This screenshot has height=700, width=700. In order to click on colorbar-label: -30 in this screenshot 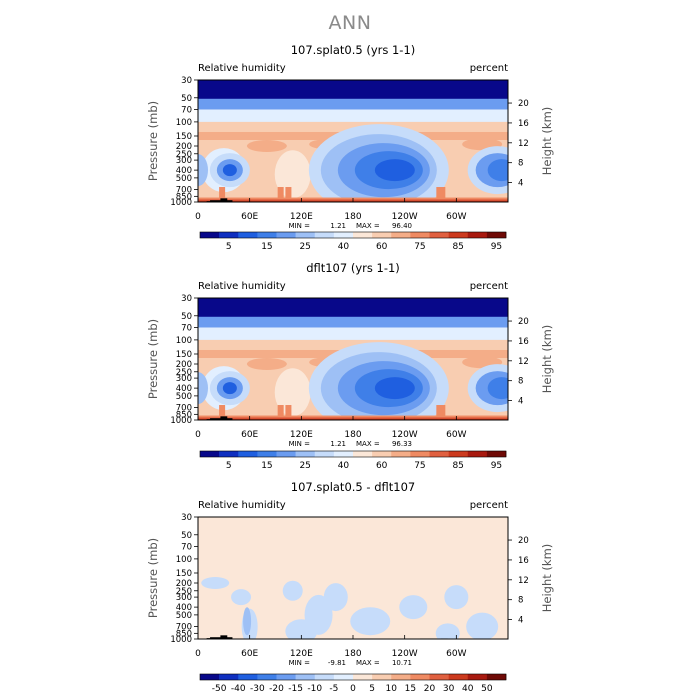, I will do `click(257, 689)`.